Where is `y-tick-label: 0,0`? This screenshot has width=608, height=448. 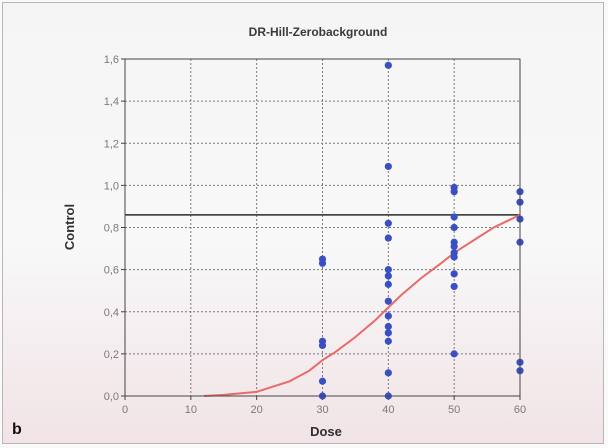 y-tick-label: 0,0 is located at coordinates (111, 397).